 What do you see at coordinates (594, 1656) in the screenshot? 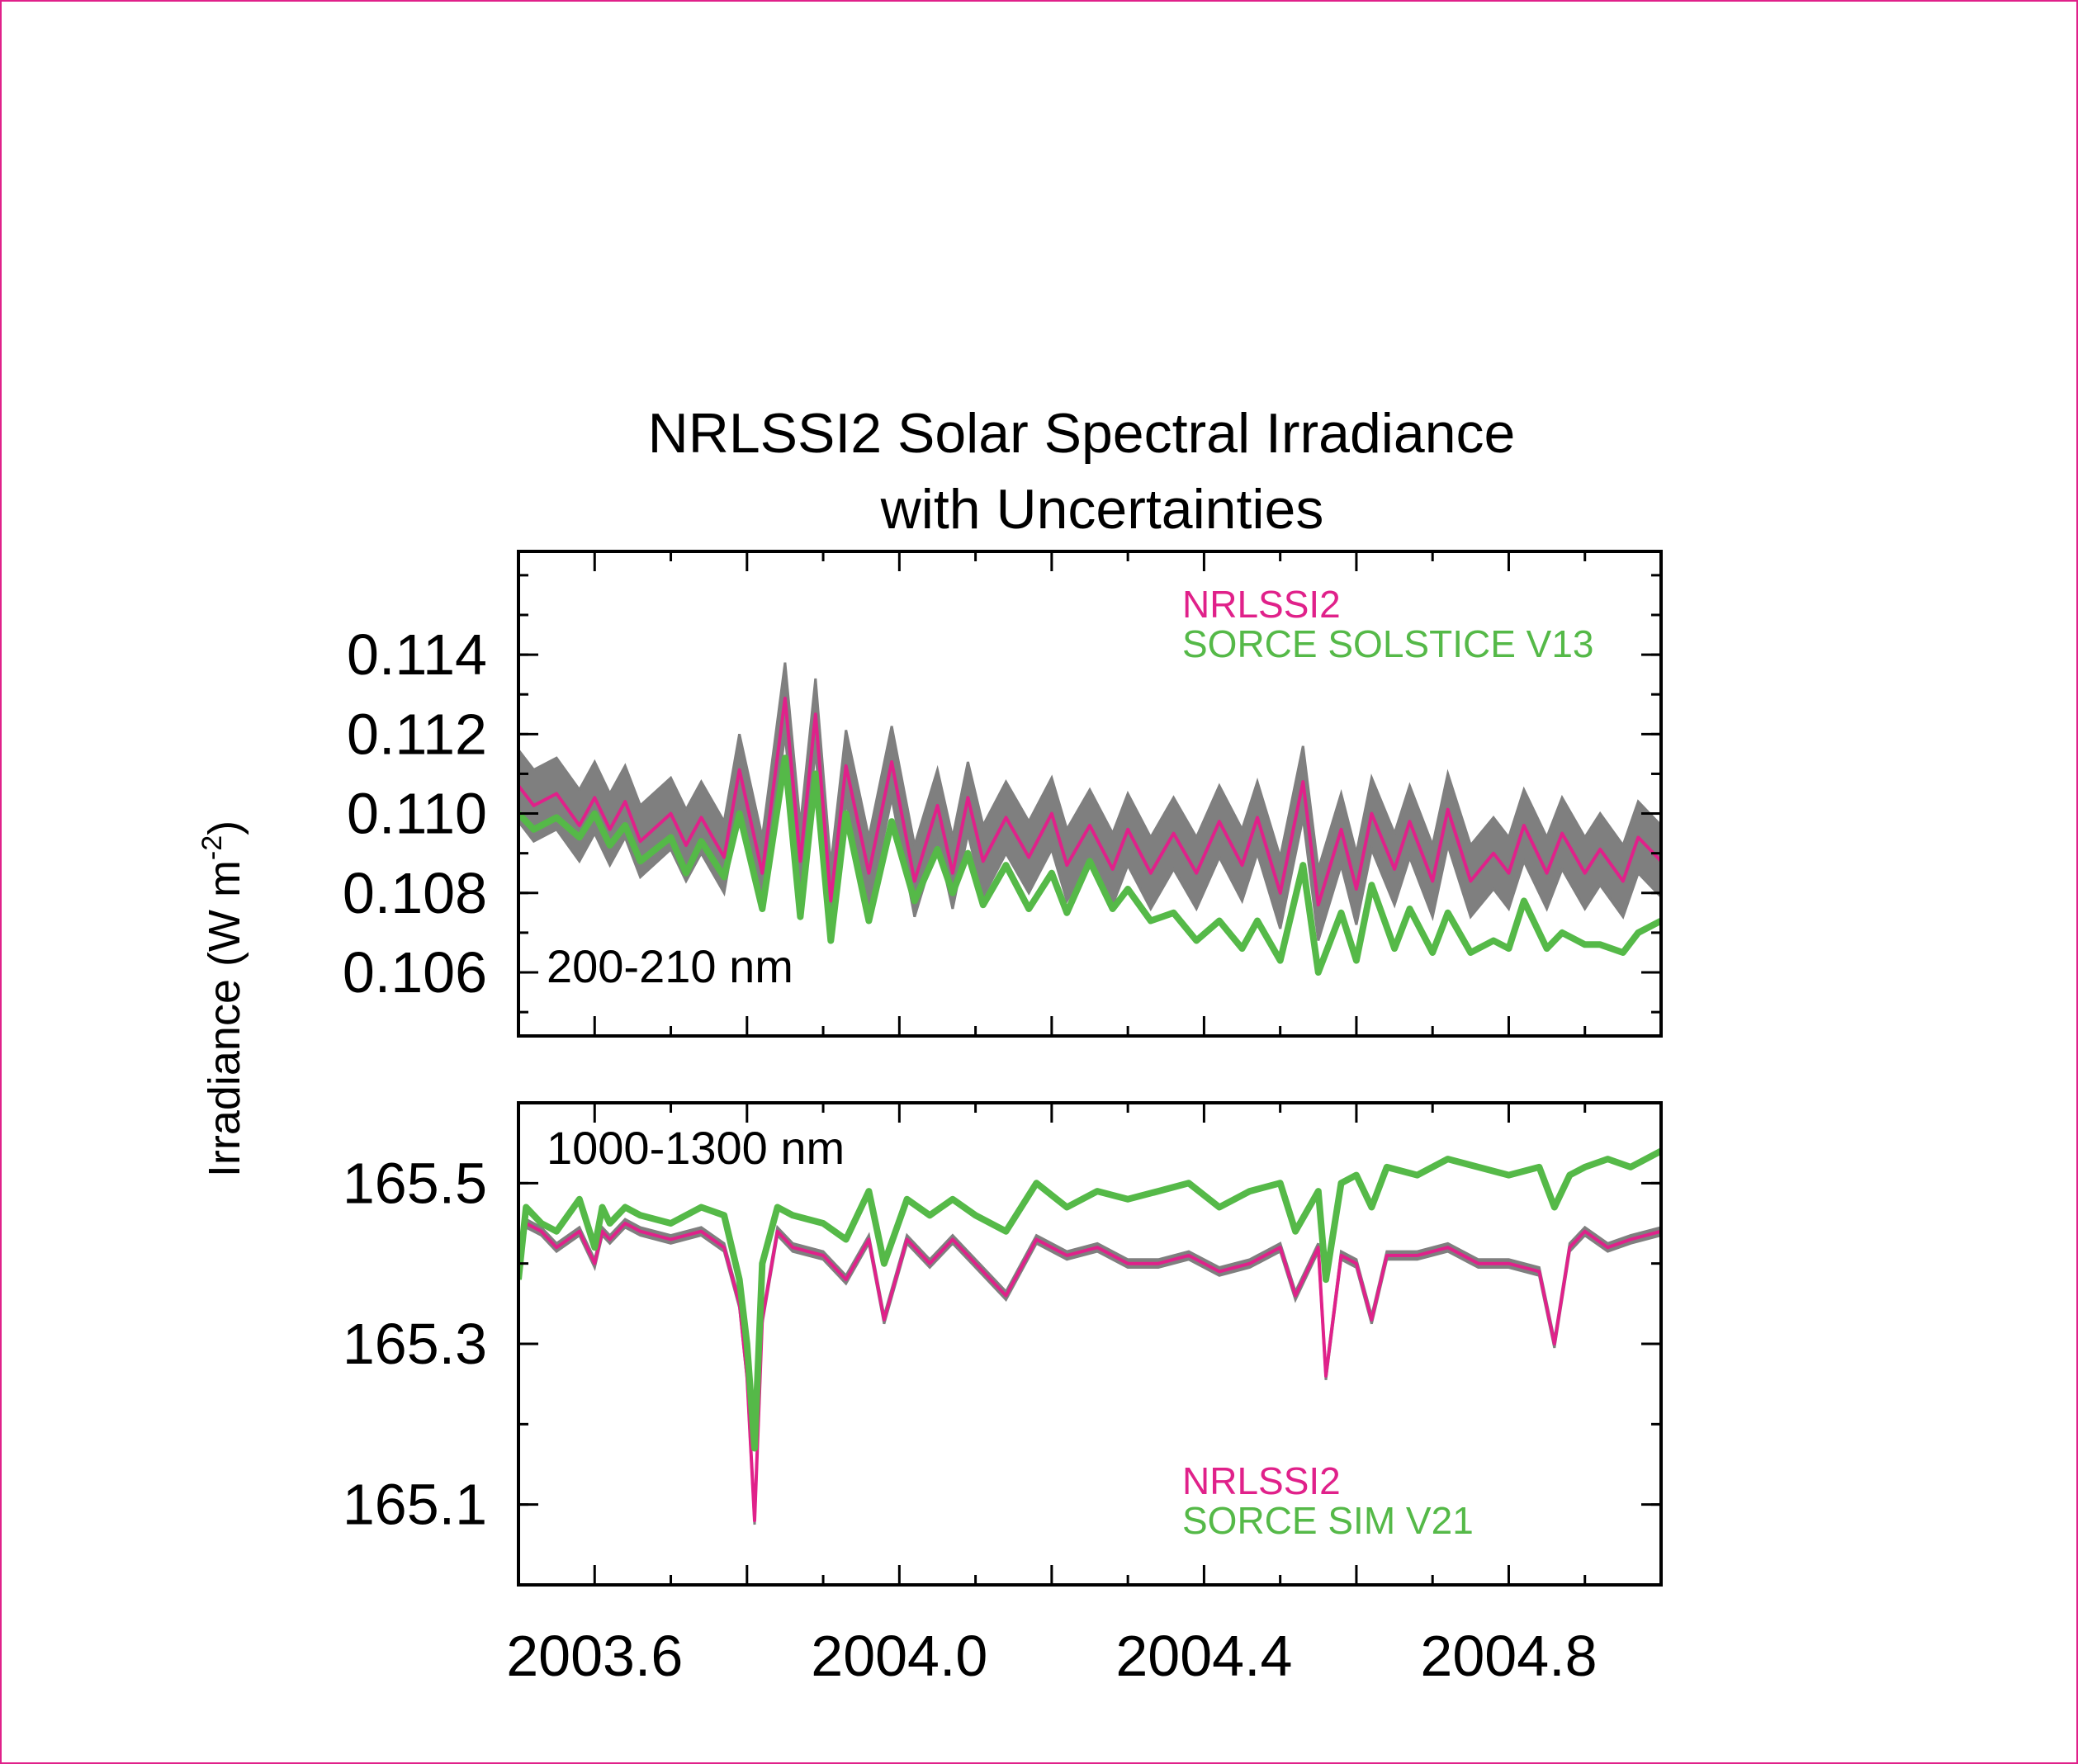
I see `x-tick-label: 2003.6` at bounding box center [594, 1656].